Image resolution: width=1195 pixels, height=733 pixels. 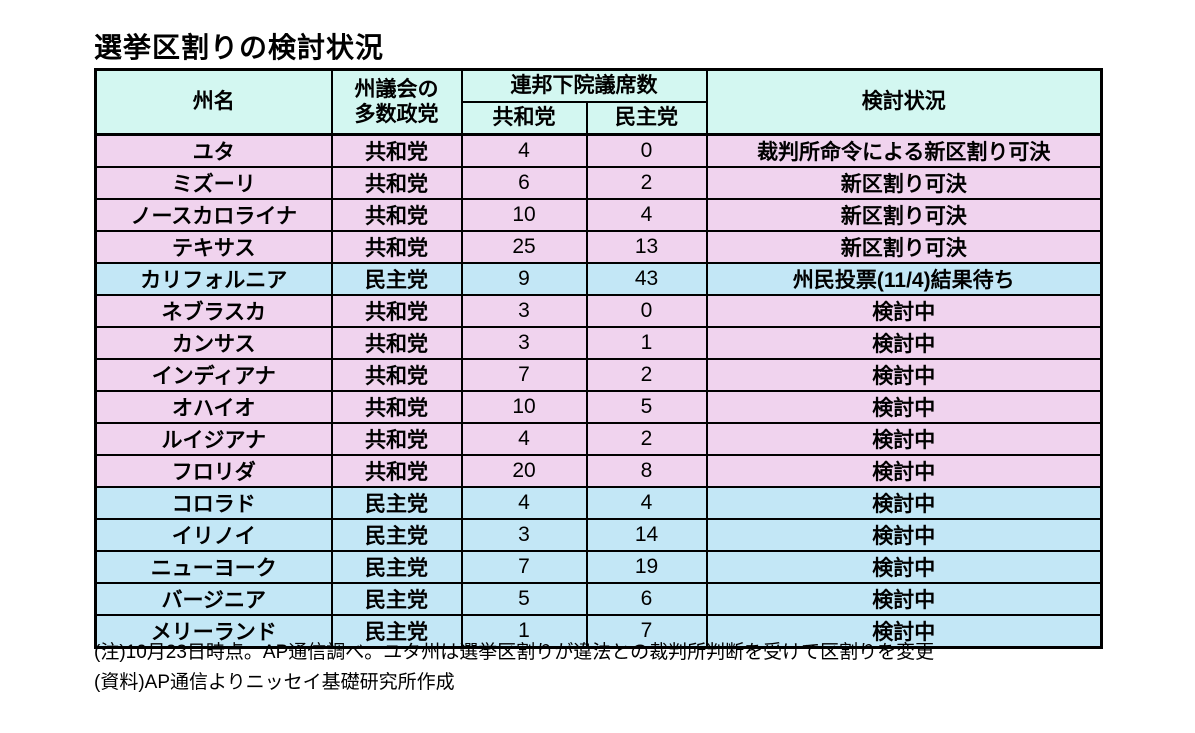 I want to click on cell-state: ネブラスカ, so click(x=213, y=311).